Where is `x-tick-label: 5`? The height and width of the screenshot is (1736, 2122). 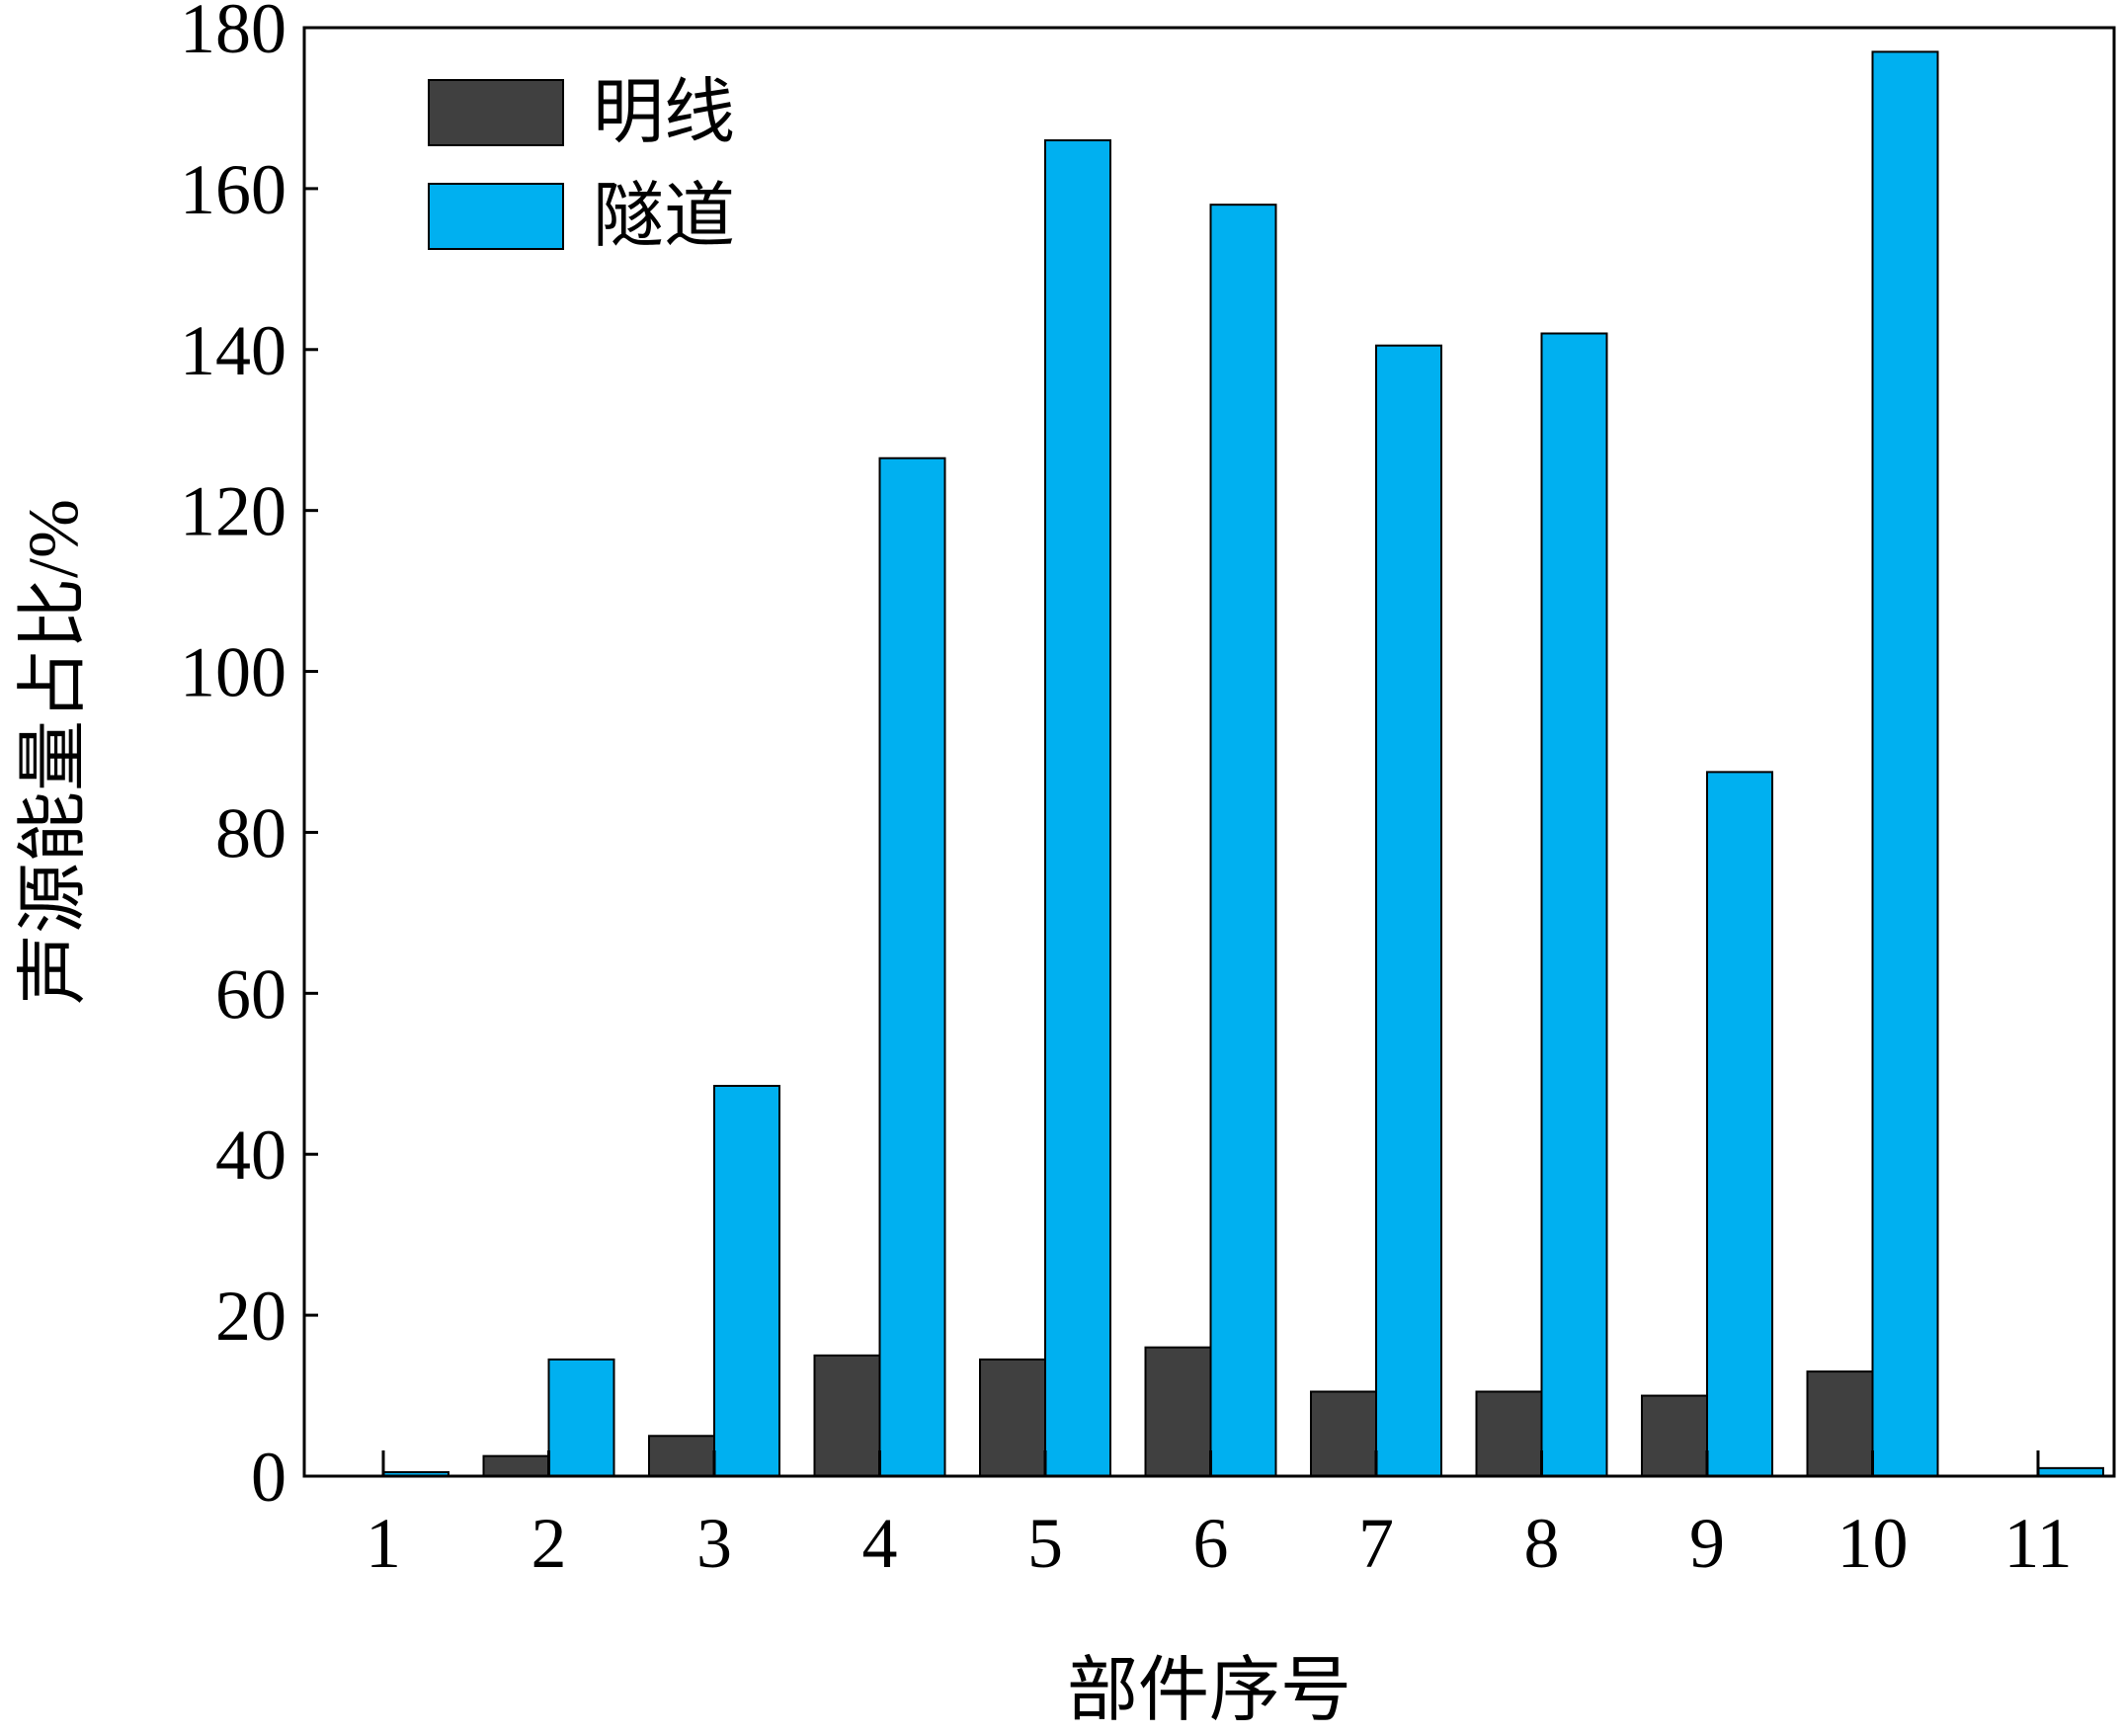 x-tick-label: 5 is located at coordinates (1045, 1544).